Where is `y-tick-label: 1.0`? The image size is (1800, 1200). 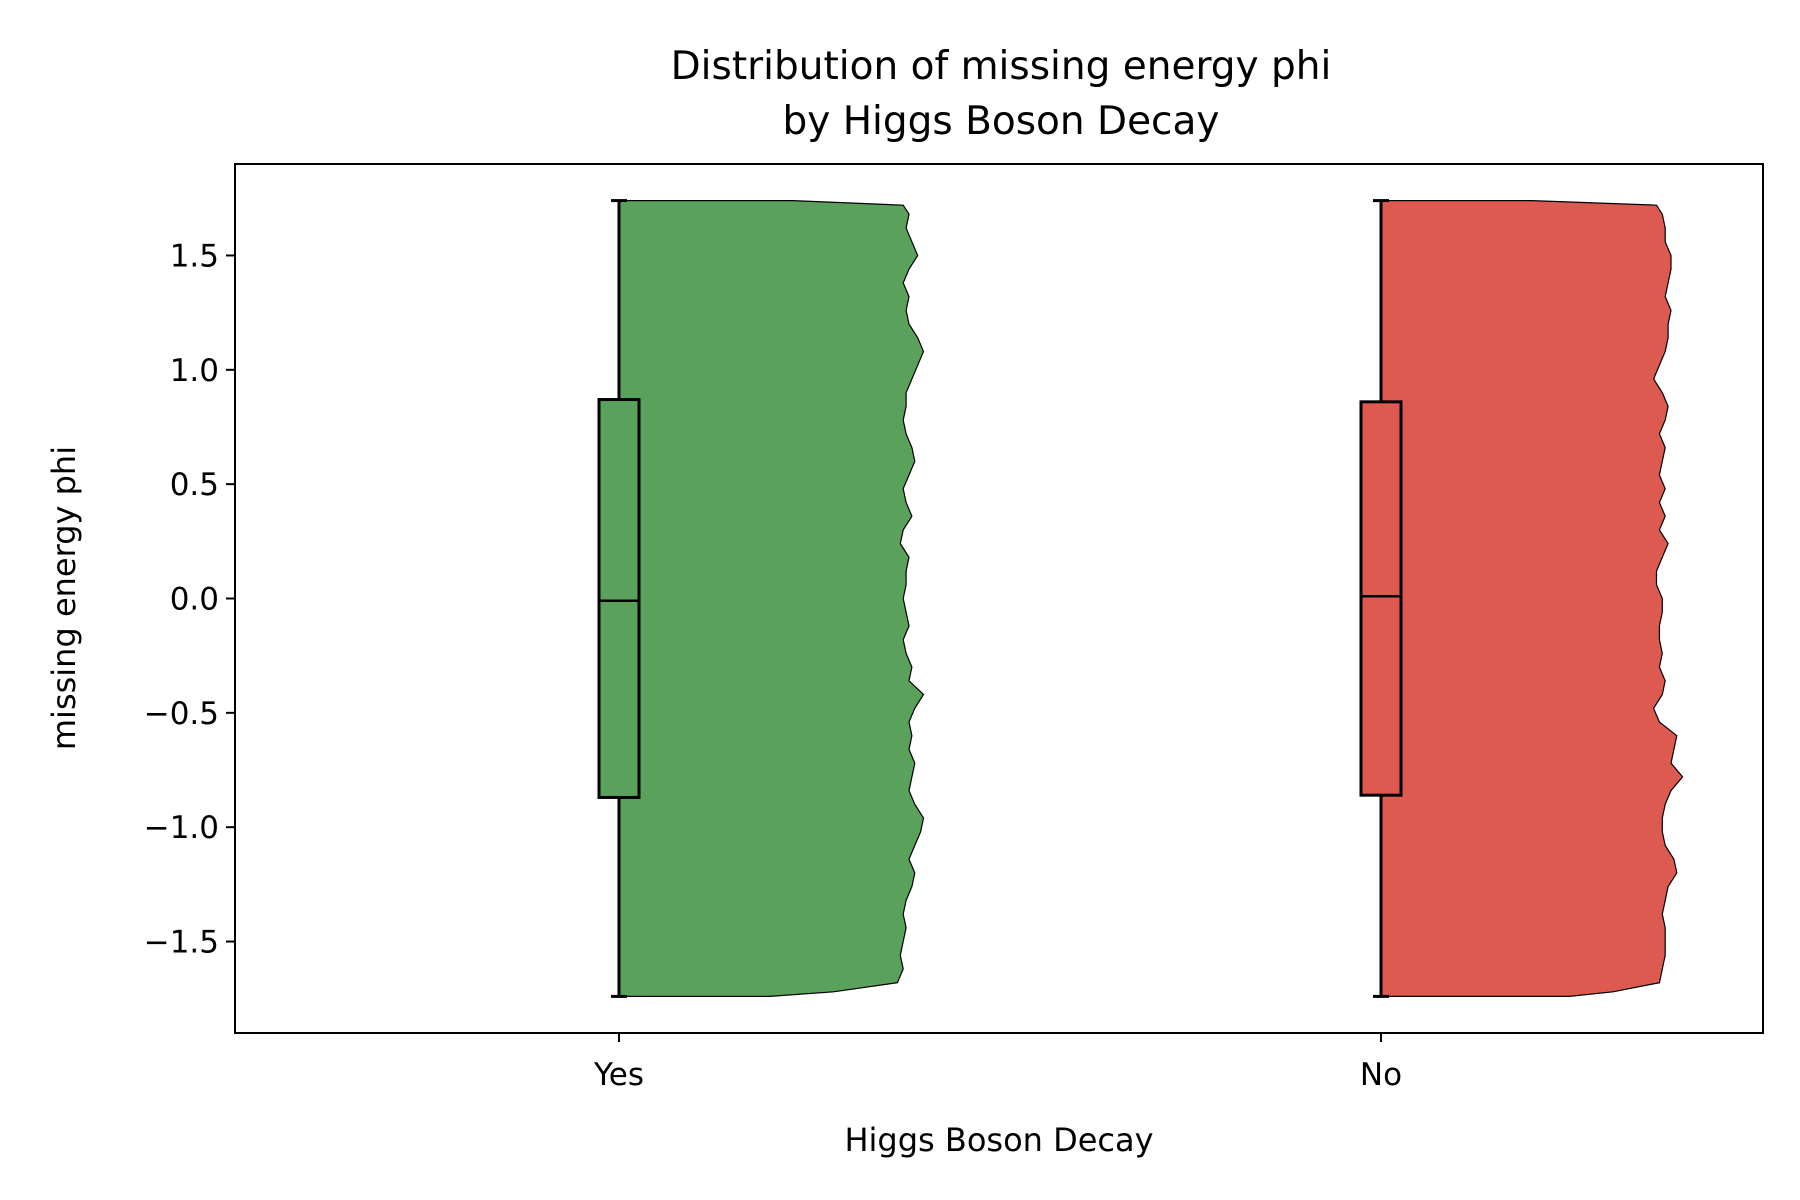
y-tick-label: 1.0 is located at coordinates (194, 371).